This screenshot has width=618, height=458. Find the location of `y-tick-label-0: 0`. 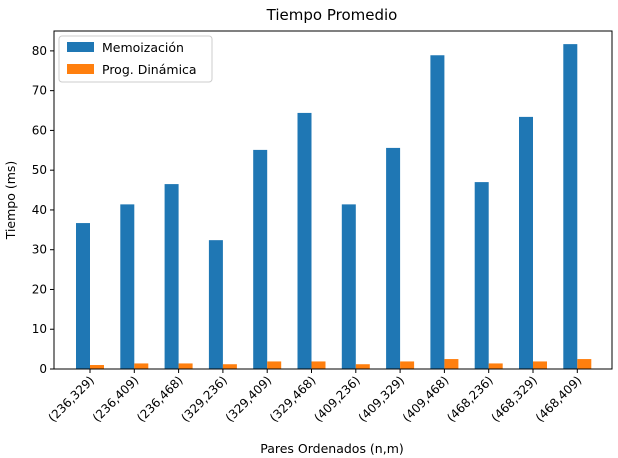

y-tick-label-0: 0 is located at coordinates (43, 369).